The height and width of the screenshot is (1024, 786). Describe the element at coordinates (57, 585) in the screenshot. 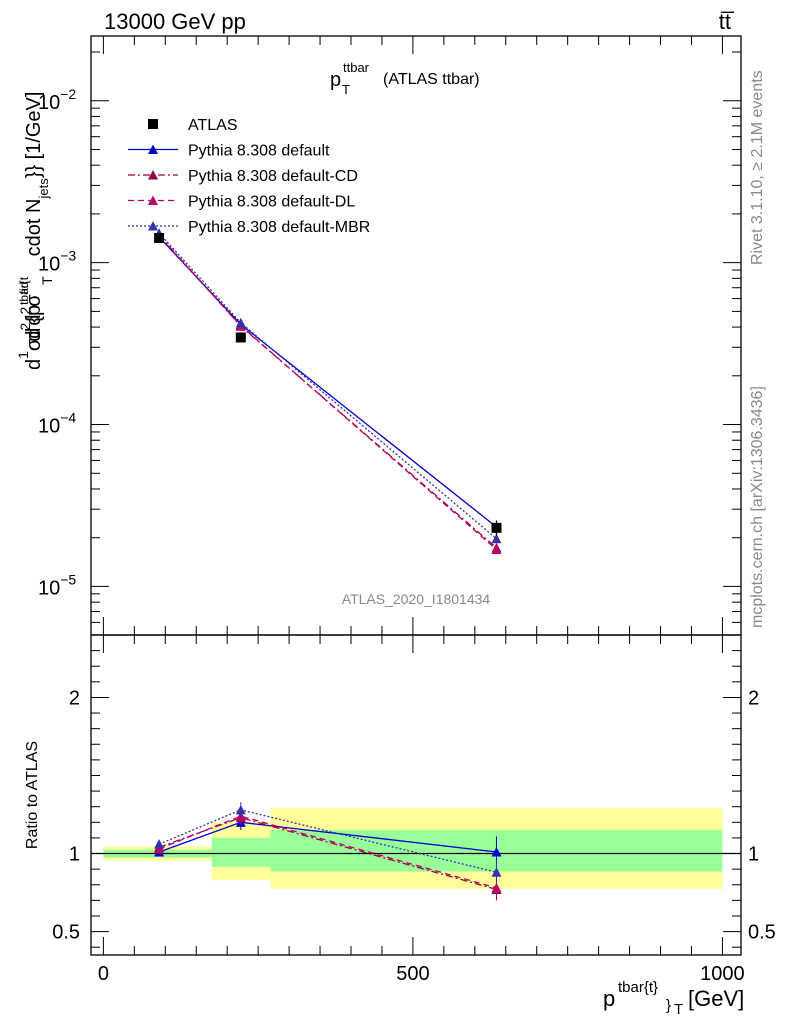

I see `main-y-tick-label-3: 10⁻⁵` at that location.